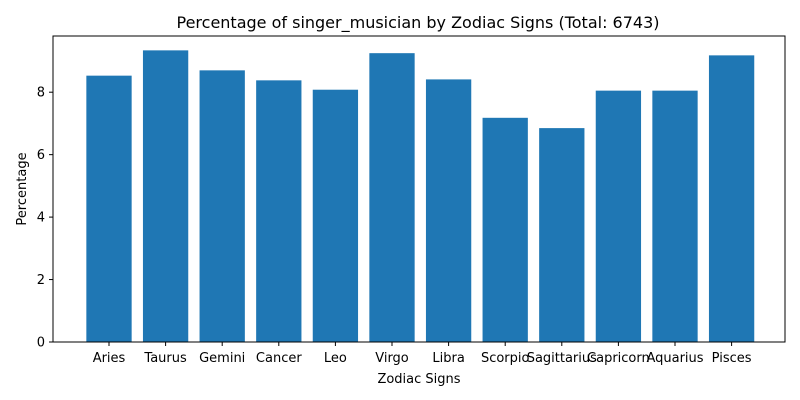  I want to click on bar-gemini, so click(222, 206).